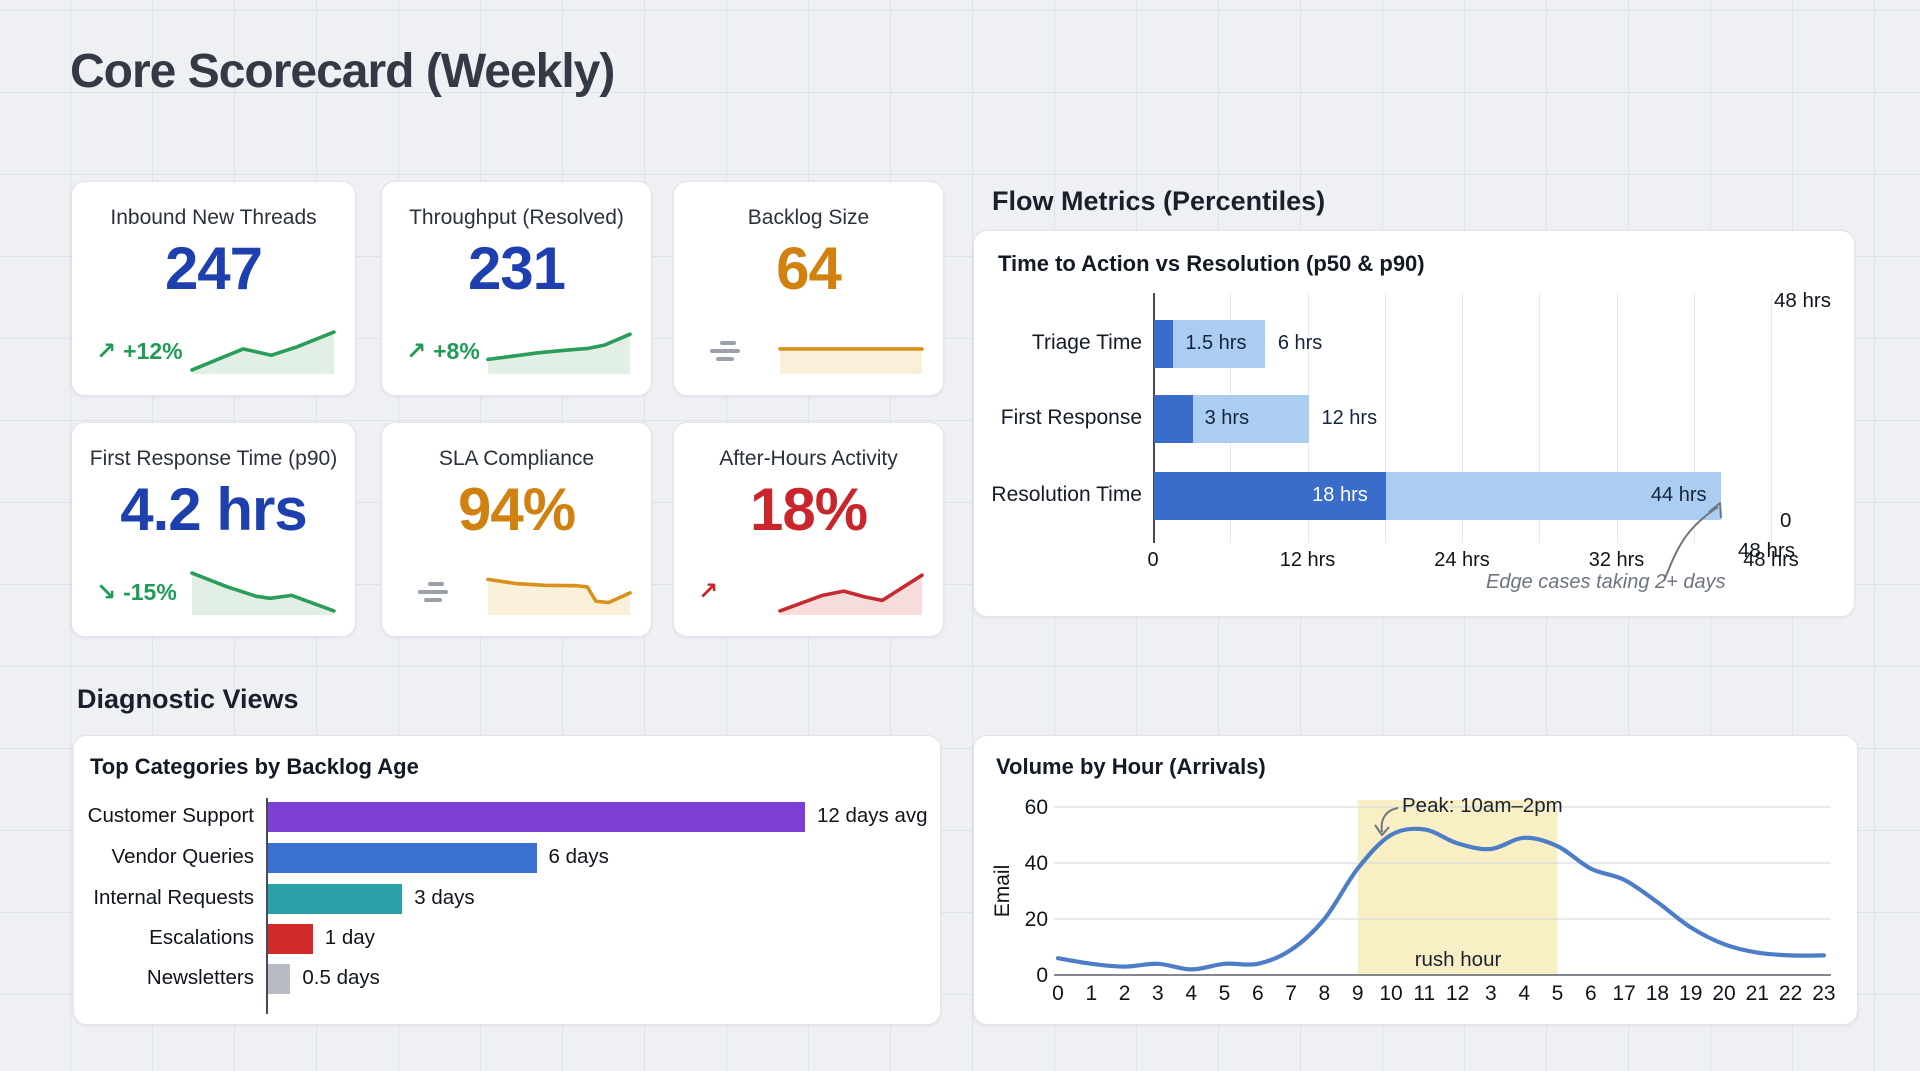 This screenshot has height=1071, width=1920. What do you see at coordinates (200, 977) in the screenshot?
I see `bar-category-label: Newsletters` at bounding box center [200, 977].